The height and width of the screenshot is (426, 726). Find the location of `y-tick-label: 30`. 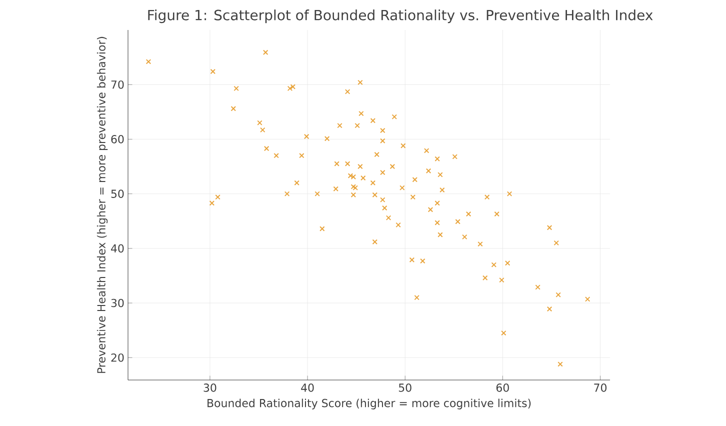

y-tick-label: 30 is located at coordinates (117, 303).